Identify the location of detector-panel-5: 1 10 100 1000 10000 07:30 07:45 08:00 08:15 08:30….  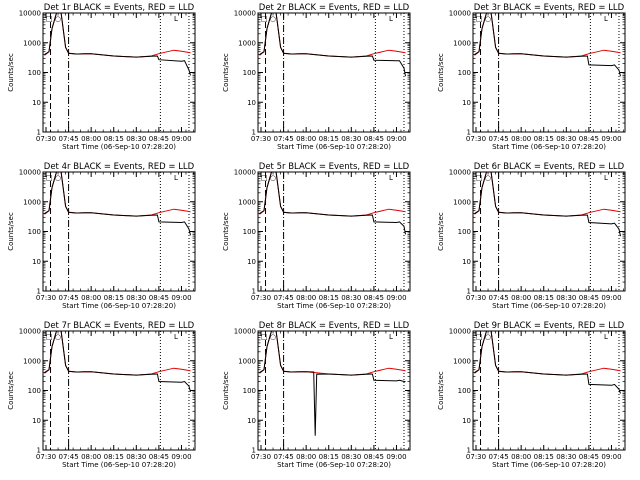
(316, 236).